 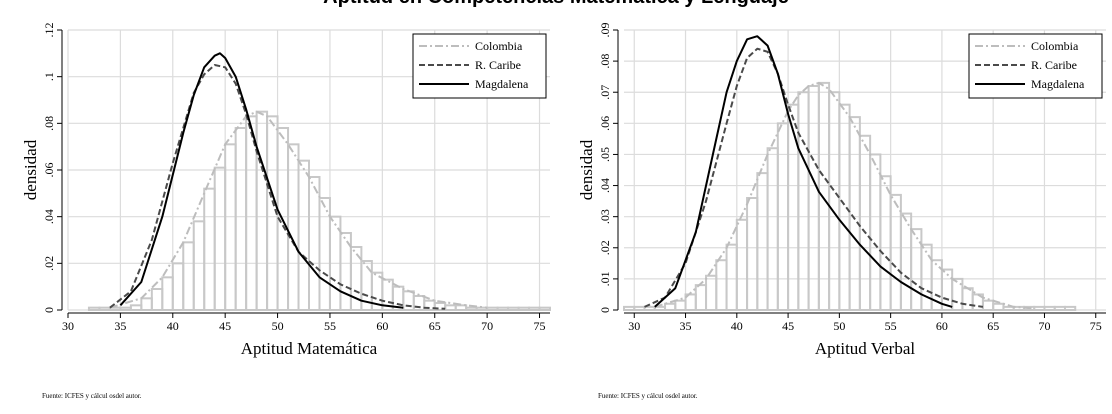 What do you see at coordinates (605, 154) in the screenshot?
I see `y-tick-label: .05` at bounding box center [605, 154].